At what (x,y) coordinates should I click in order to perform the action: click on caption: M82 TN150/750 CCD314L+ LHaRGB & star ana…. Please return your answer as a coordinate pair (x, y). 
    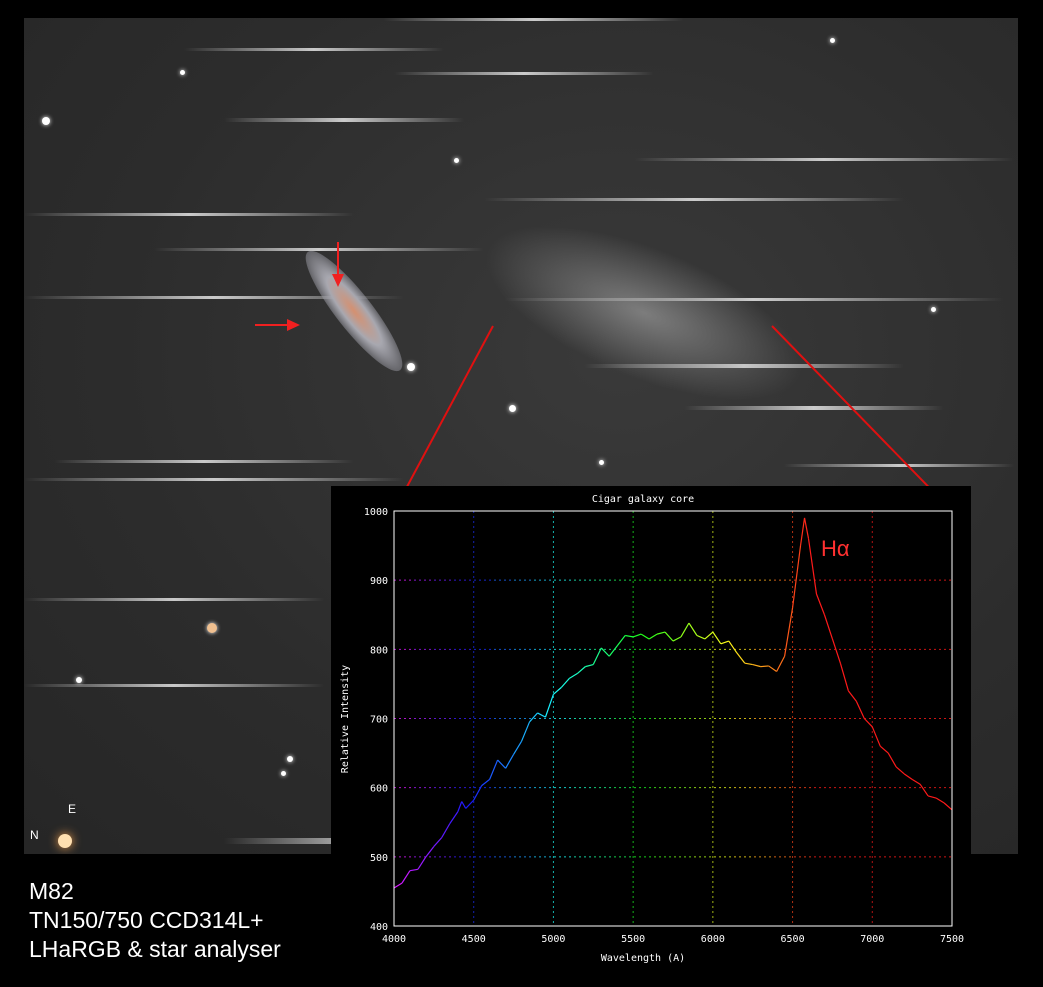
    Looking at the image, I should click on (155, 920).